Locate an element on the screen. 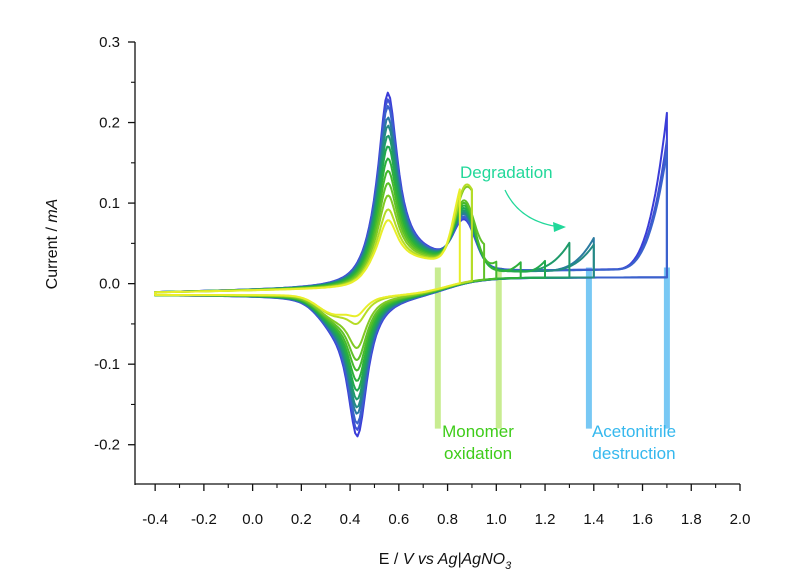 The width and height of the screenshot is (800, 576). y-tick-label: 0.3 is located at coordinates (109, 42).